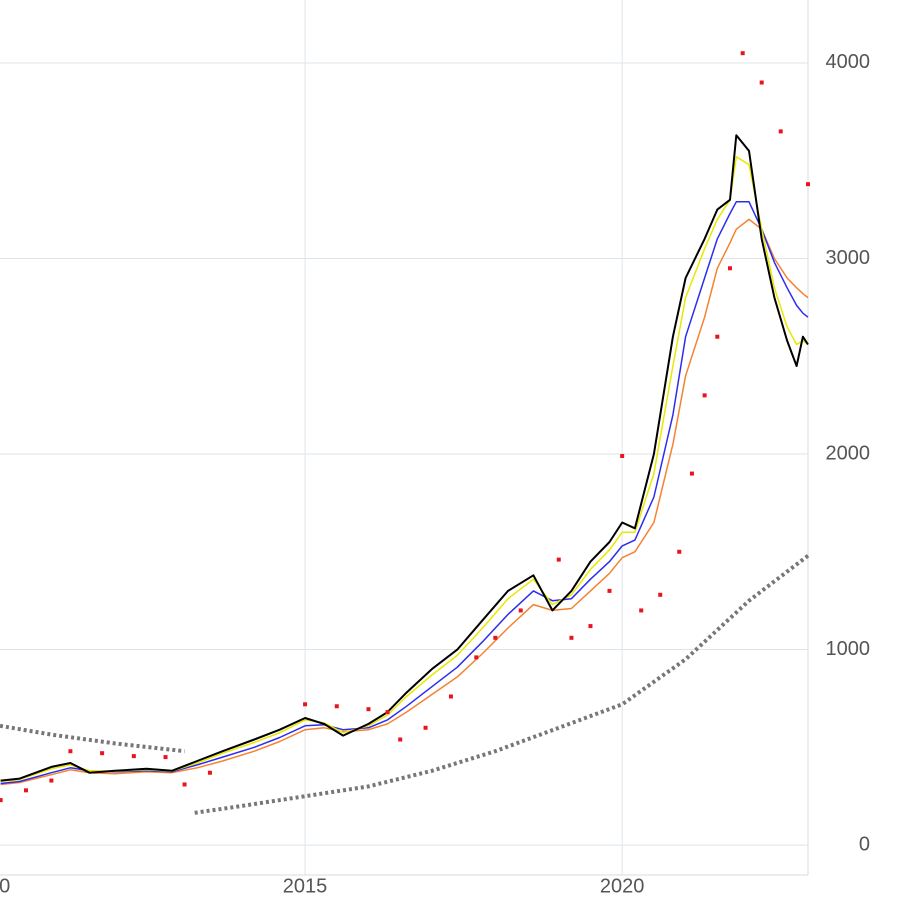 The height and width of the screenshot is (900, 900). Describe the element at coordinates (622, 886) in the screenshot. I see `x-tick-label: 2020` at that location.